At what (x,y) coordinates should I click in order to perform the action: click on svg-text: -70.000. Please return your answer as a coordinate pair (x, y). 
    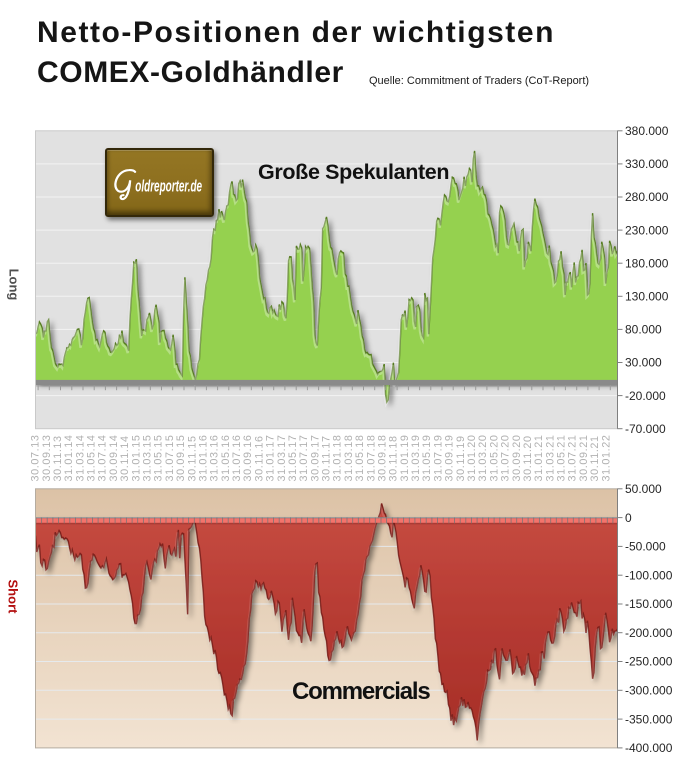
    Looking at the image, I should click on (645, 429).